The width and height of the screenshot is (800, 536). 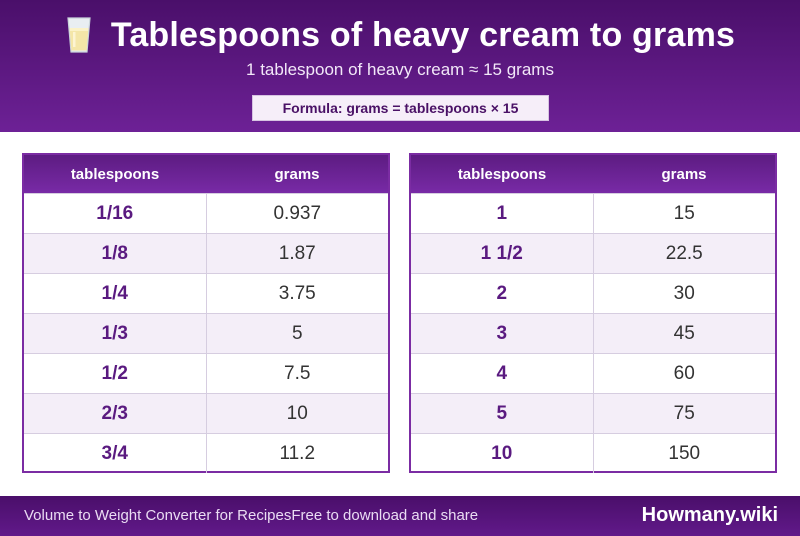 I want to click on table-row: 1/8 1.87, so click(x=206, y=253).